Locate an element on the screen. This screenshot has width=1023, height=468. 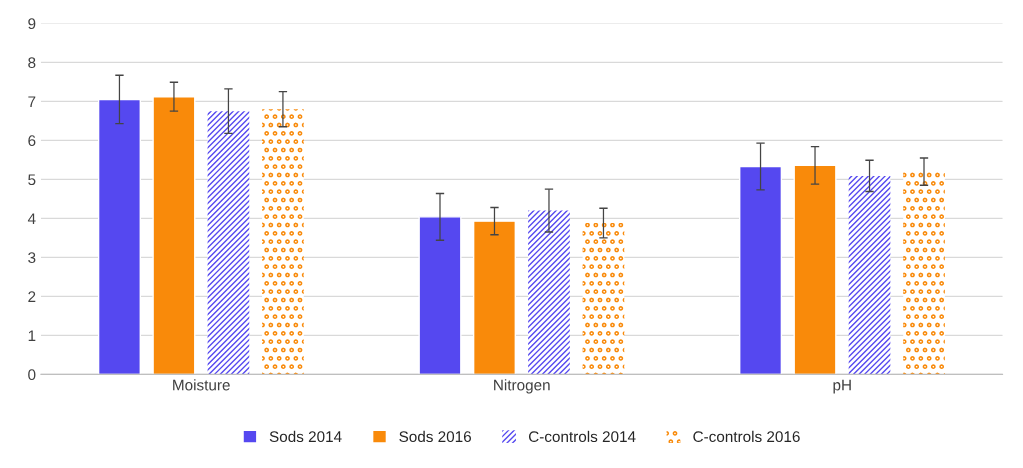
x-tick-label: pH is located at coordinates (842, 386).